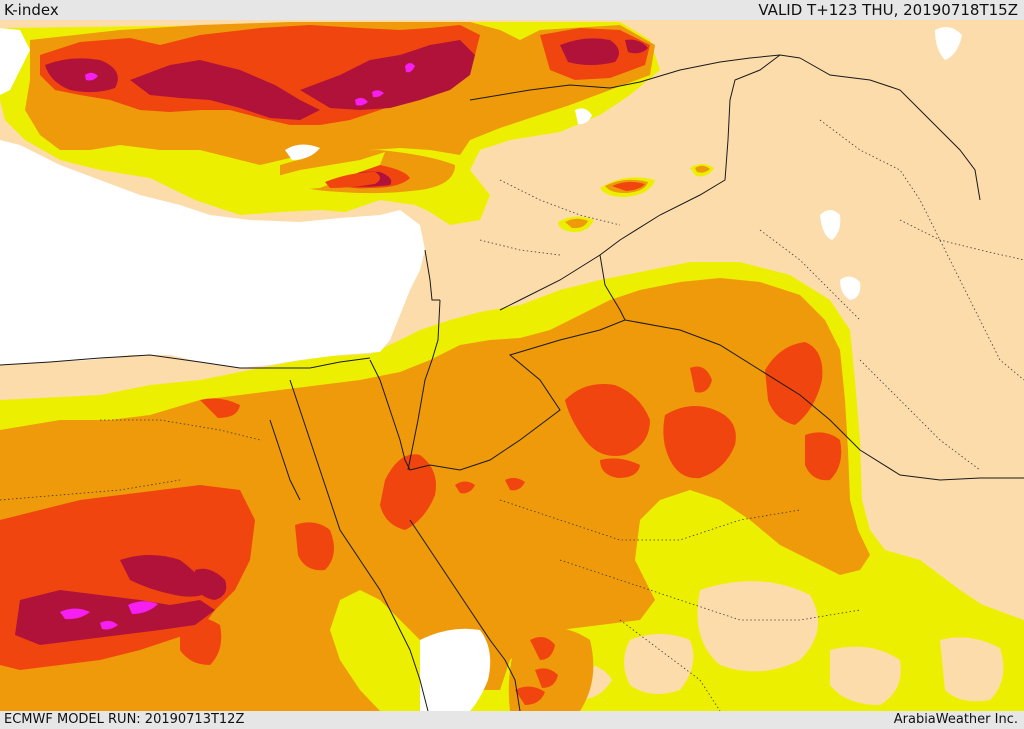 This screenshot has width=1024, height=729. Describe the element at coordinates (31, 10) in the screenshot. I see `product-title: K-index` at that location.